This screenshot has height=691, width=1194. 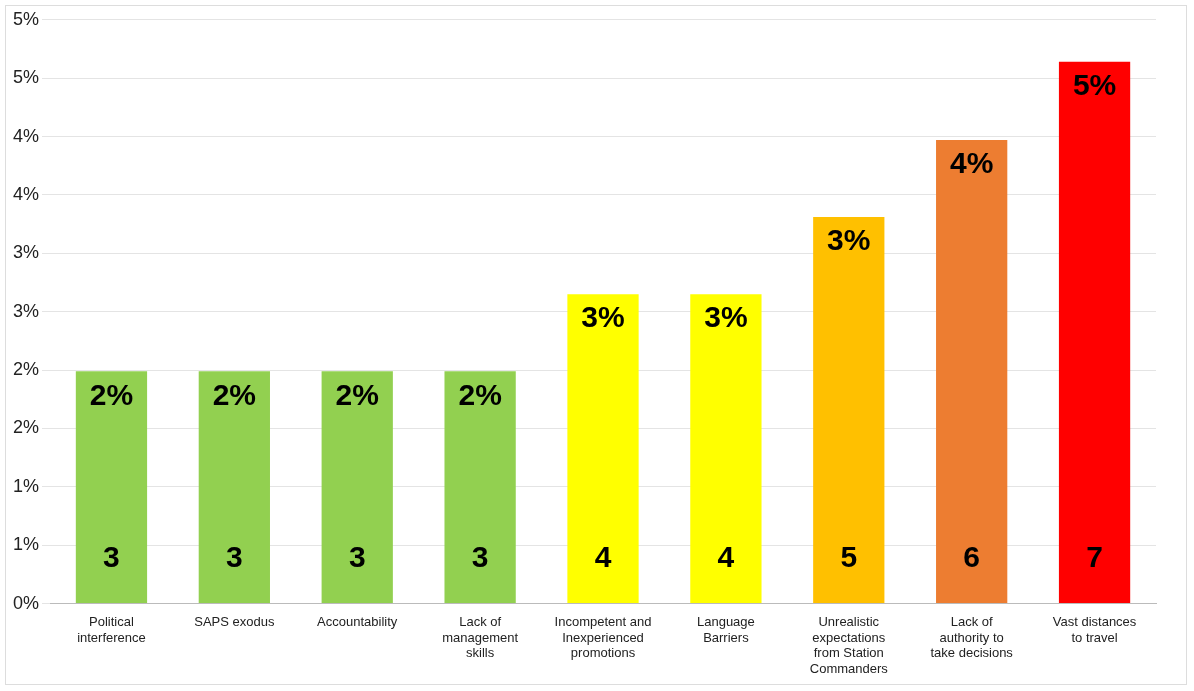 What do you see at coordinates (972, 637) in the screenshot?
I see `x-tick-label: Lack of authority to take decisions` at bounding box center [972, 637].